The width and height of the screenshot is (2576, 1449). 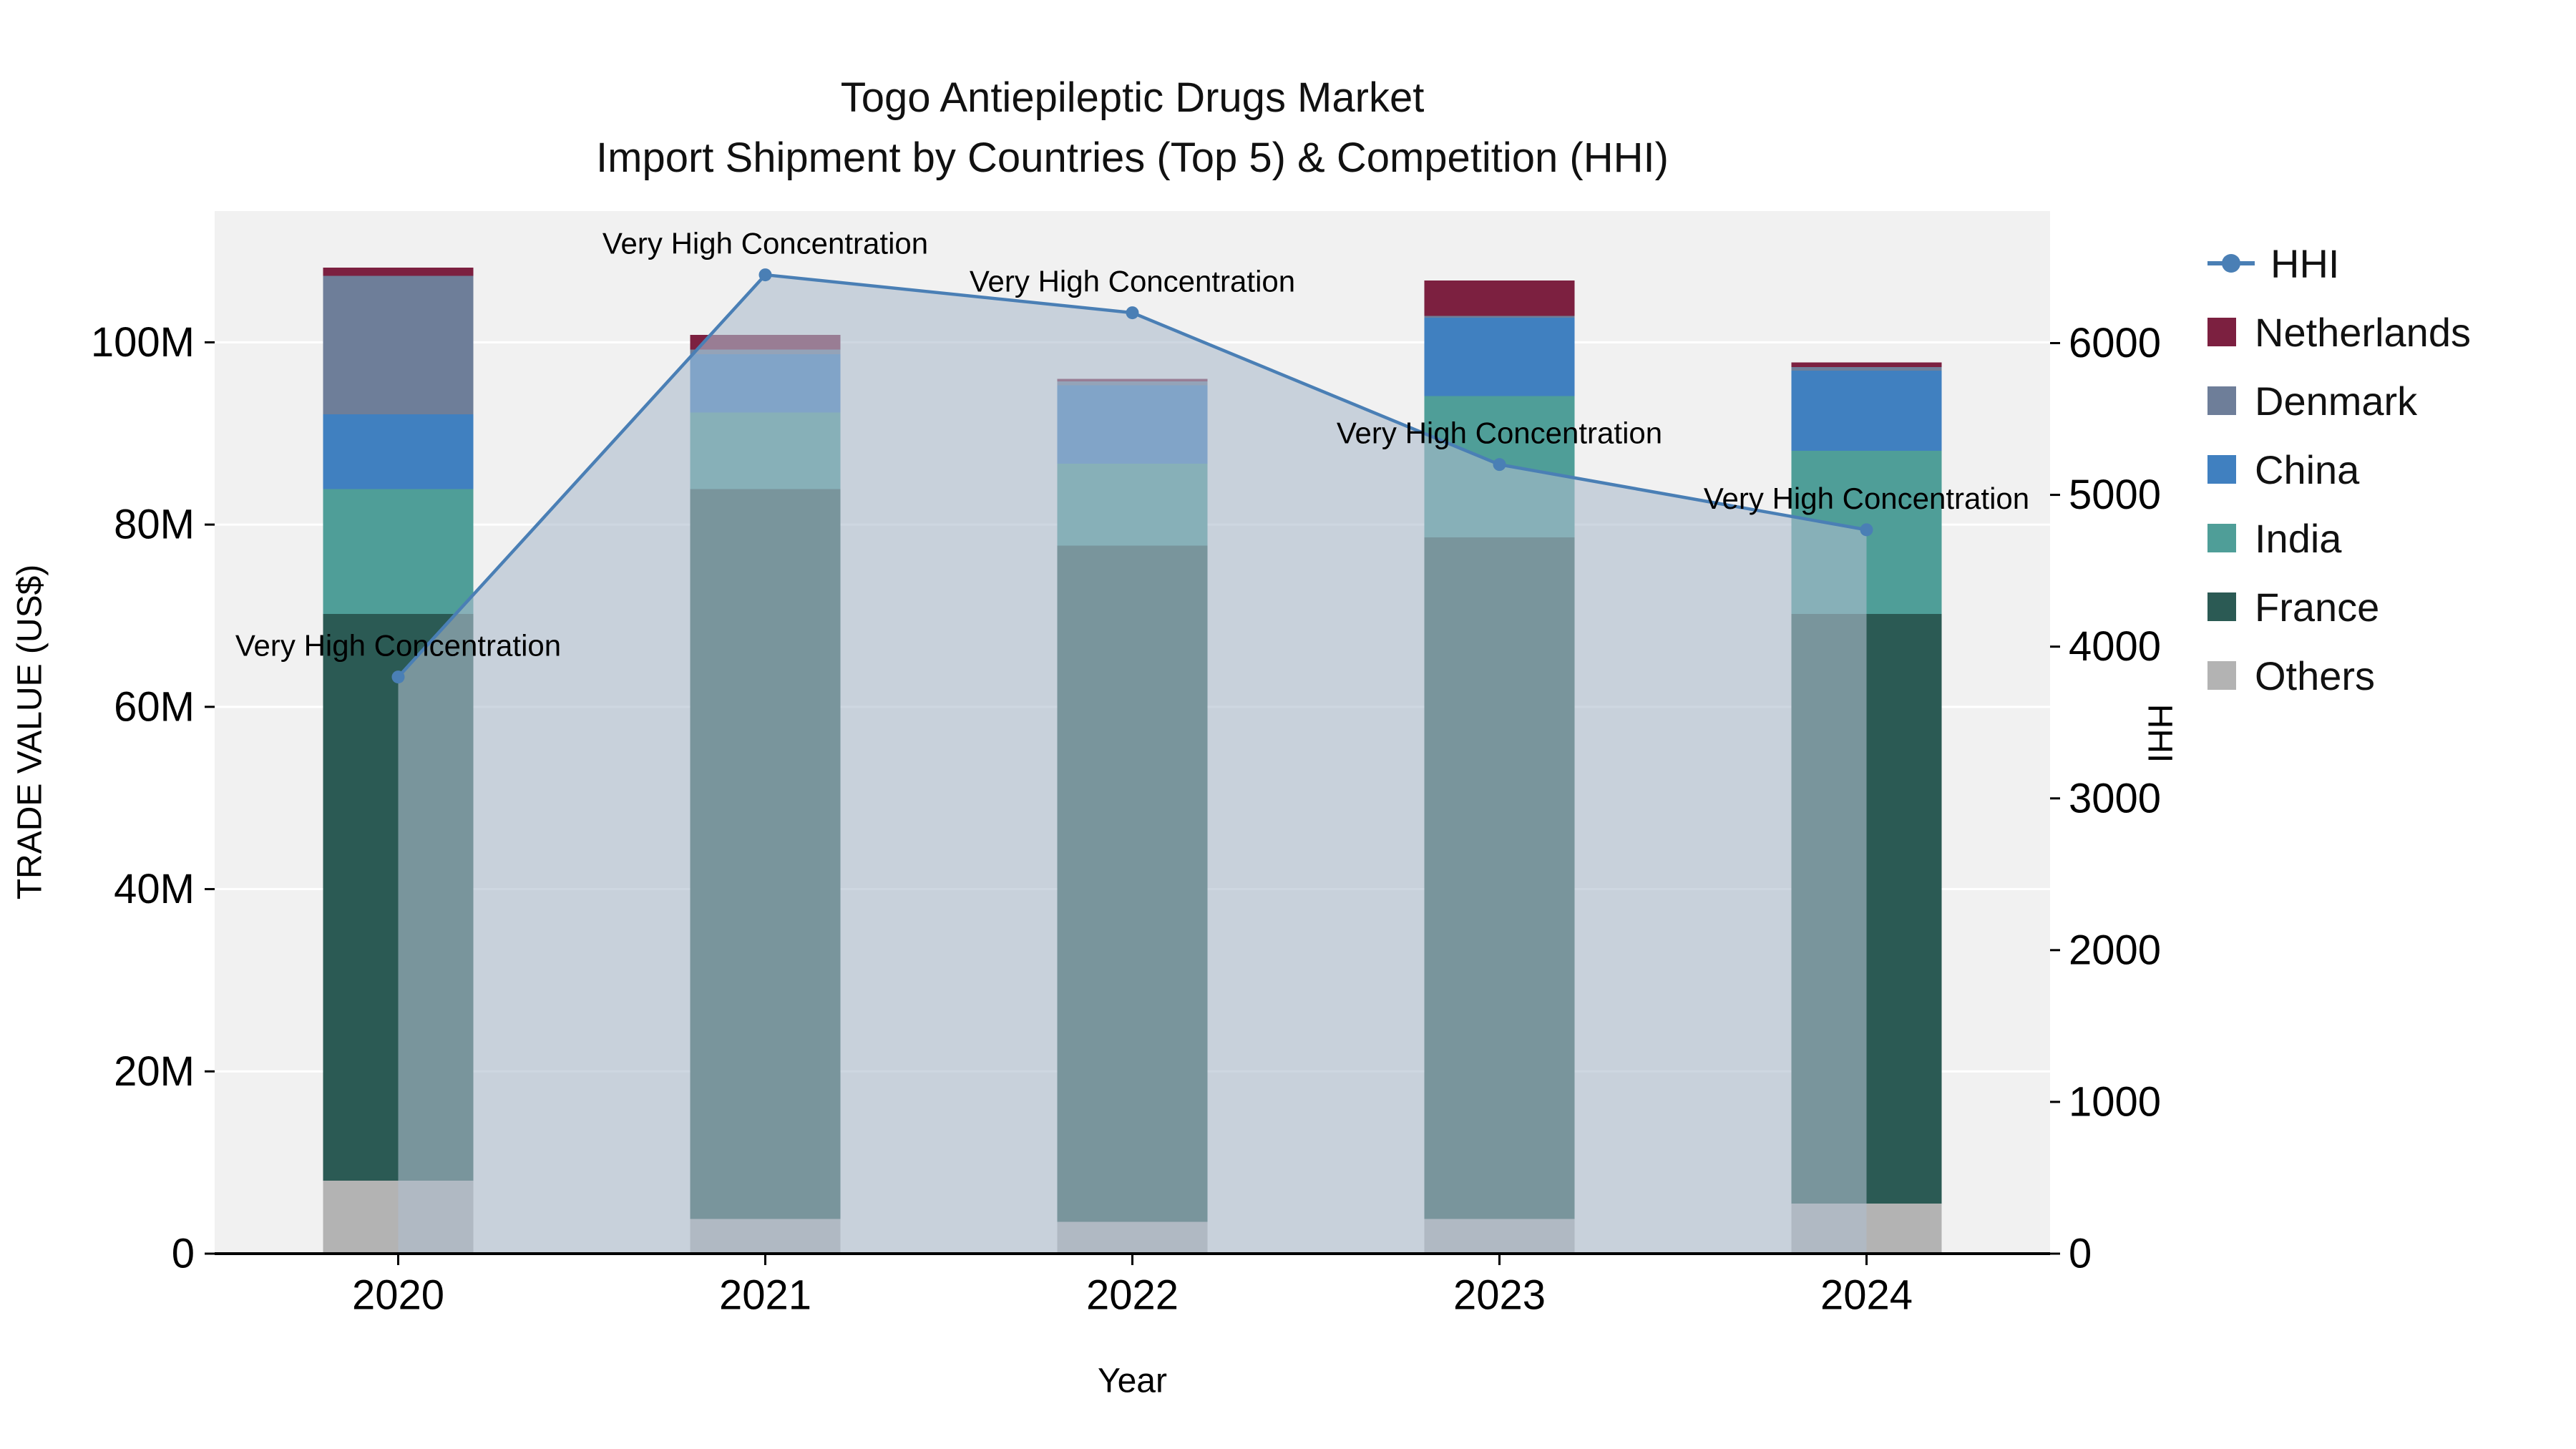 I want to click on annotation-2020: Very High Concentration, so click(x=398, y=646).